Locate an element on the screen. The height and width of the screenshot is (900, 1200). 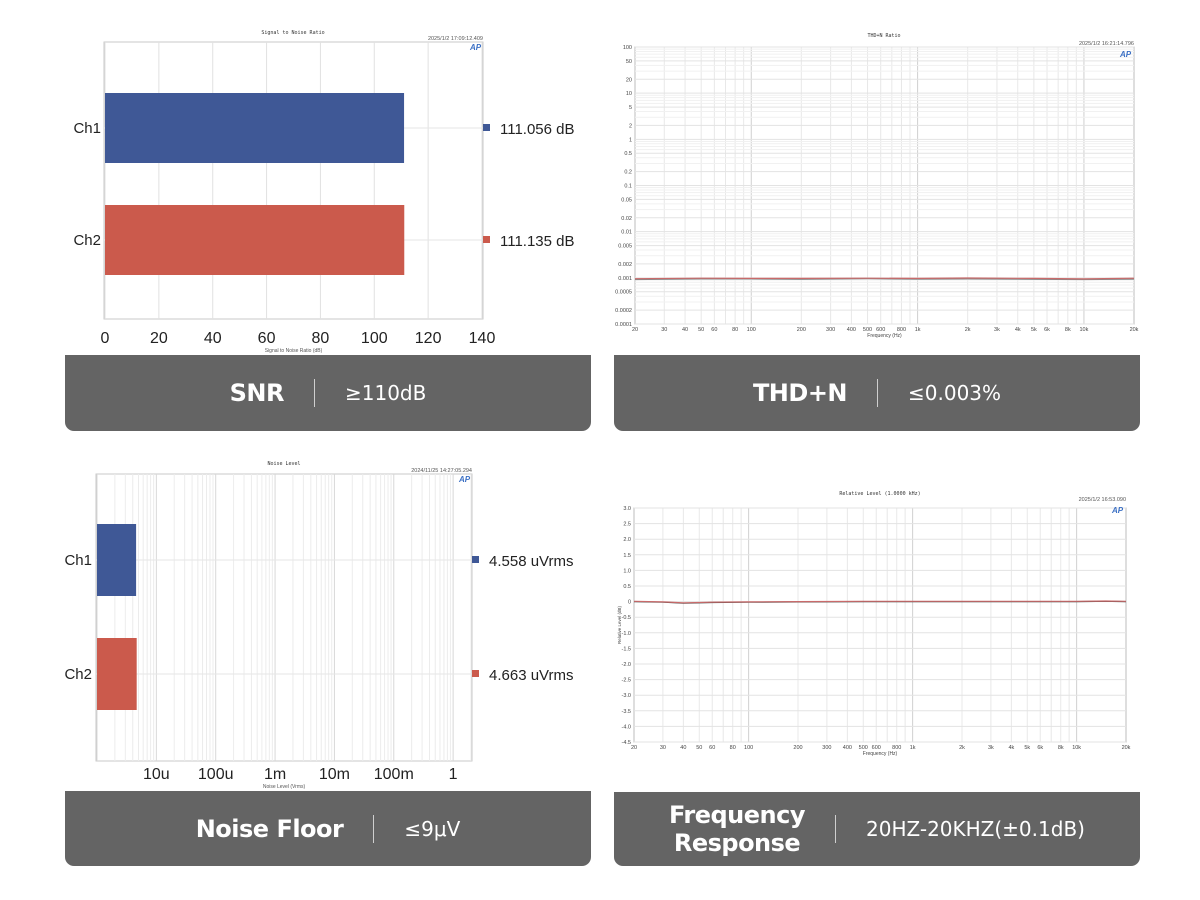
y-tick-label: 0.02 is located at coordinates (626, 219).